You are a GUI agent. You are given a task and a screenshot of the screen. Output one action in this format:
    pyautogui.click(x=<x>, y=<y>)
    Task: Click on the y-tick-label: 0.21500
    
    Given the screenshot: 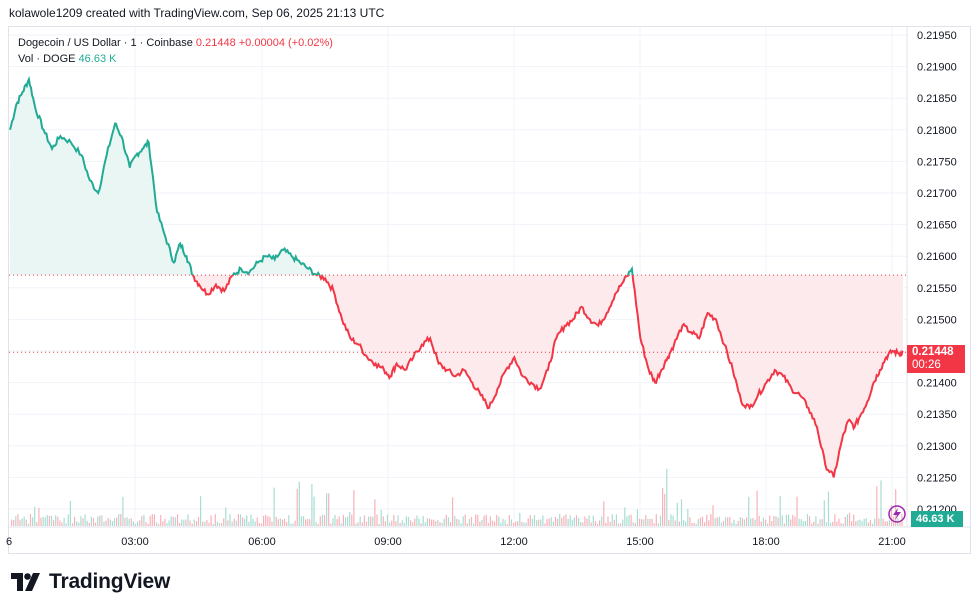 What is the action you would take?
    pyautogui.click(x=937, y=320)
    